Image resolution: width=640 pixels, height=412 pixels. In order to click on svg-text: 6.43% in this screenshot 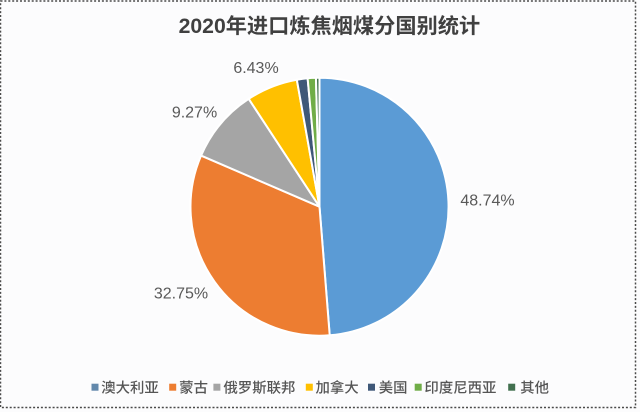, I will do `click(255, 68)`.